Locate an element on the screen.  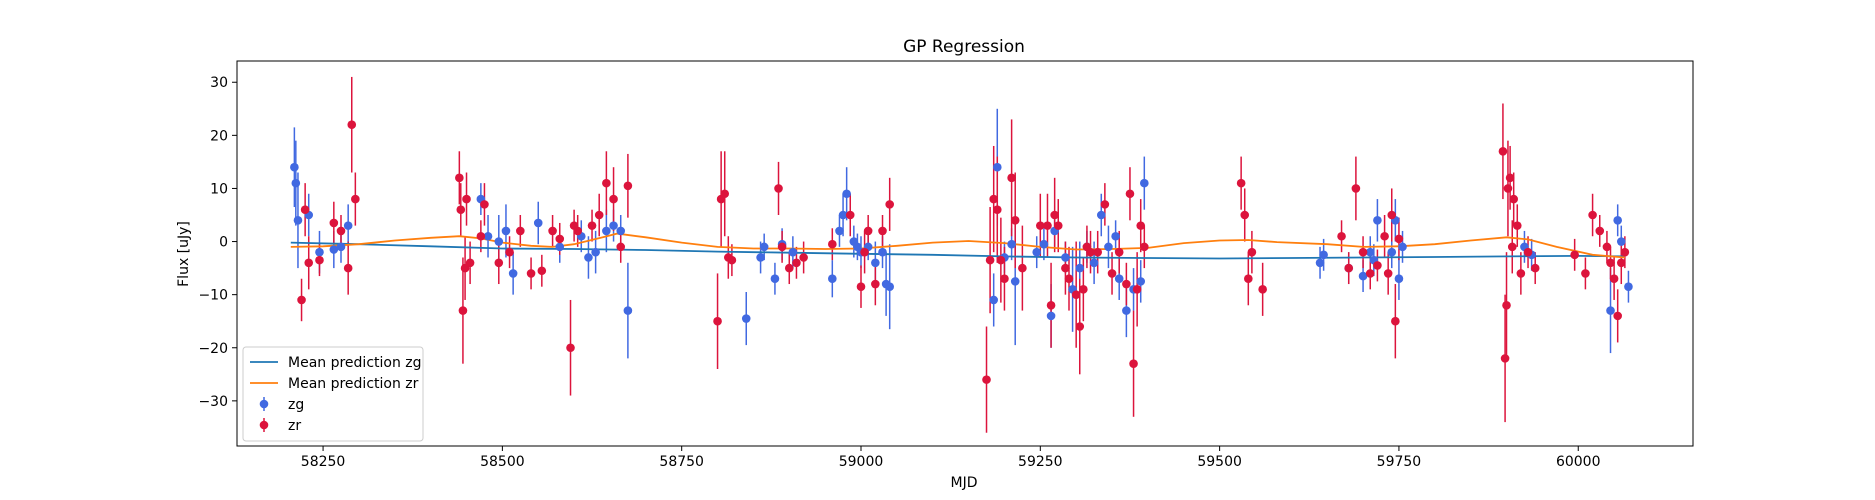
x-axis: 58250 58500 58750 59000 59250 59500 59750 60000 is located at coordinates (951, 458).